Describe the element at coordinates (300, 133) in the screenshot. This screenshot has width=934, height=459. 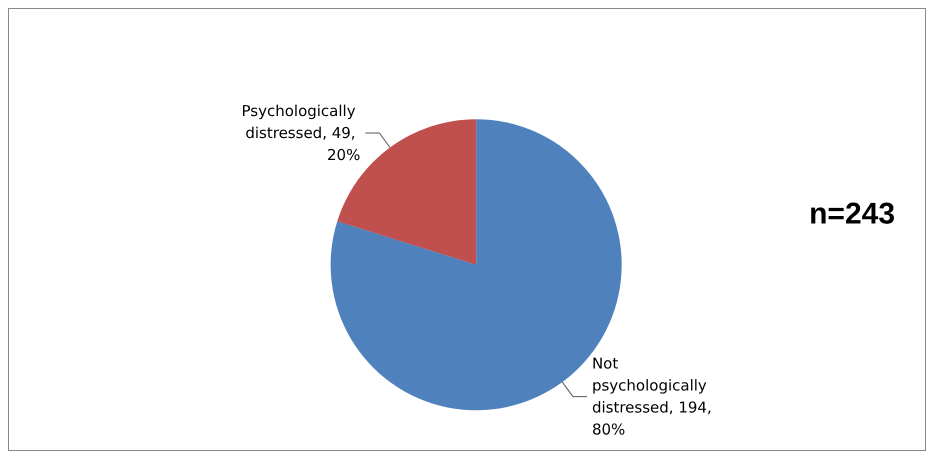
I see `slice-label: Psychologically distressed, 49, 20%` at that location.